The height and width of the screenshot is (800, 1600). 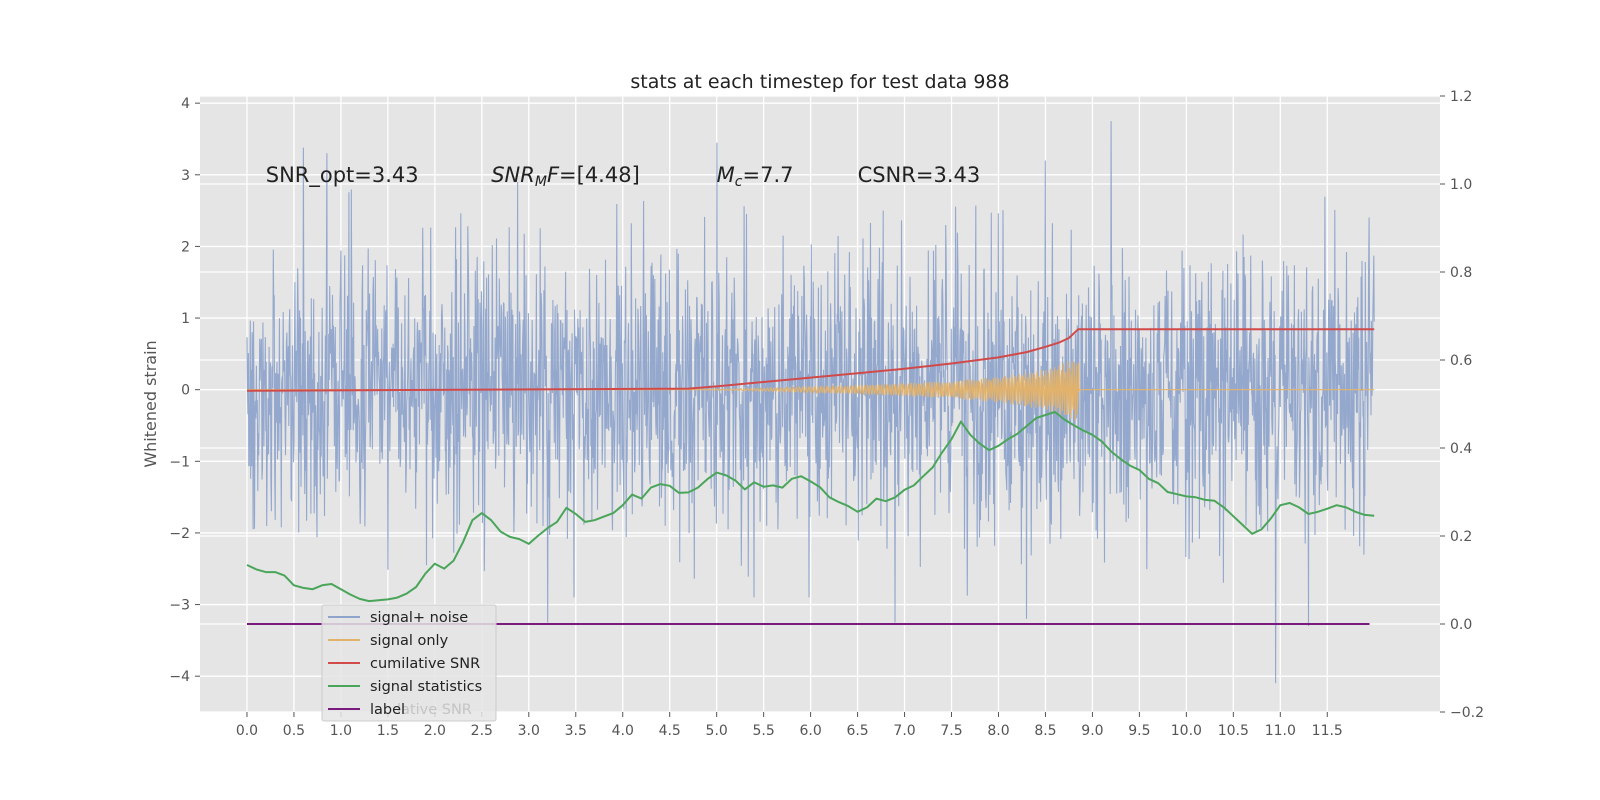 I want to click on x-tick-label: 0.0, so click(x=247, y=731).